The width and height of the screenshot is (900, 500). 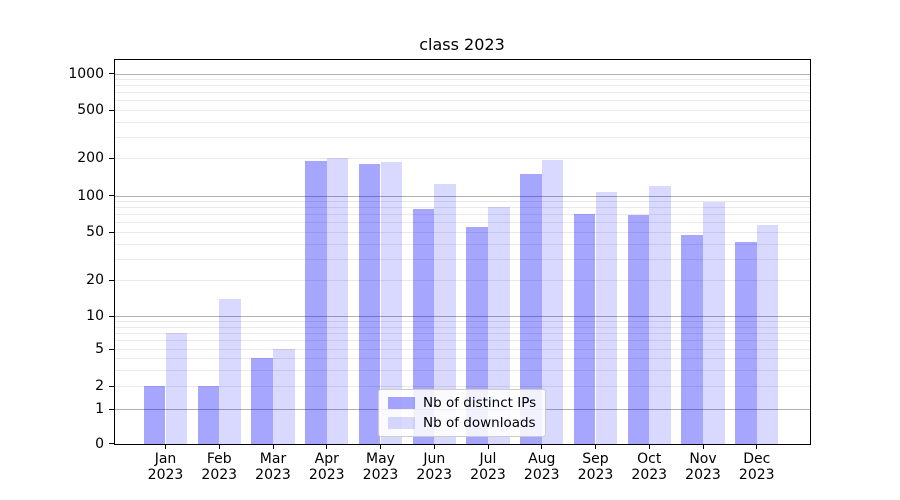 What do you see at coordinates (462, 444) in the screenshot?
I see `spine-bottom` at bounding box center [462, 444].